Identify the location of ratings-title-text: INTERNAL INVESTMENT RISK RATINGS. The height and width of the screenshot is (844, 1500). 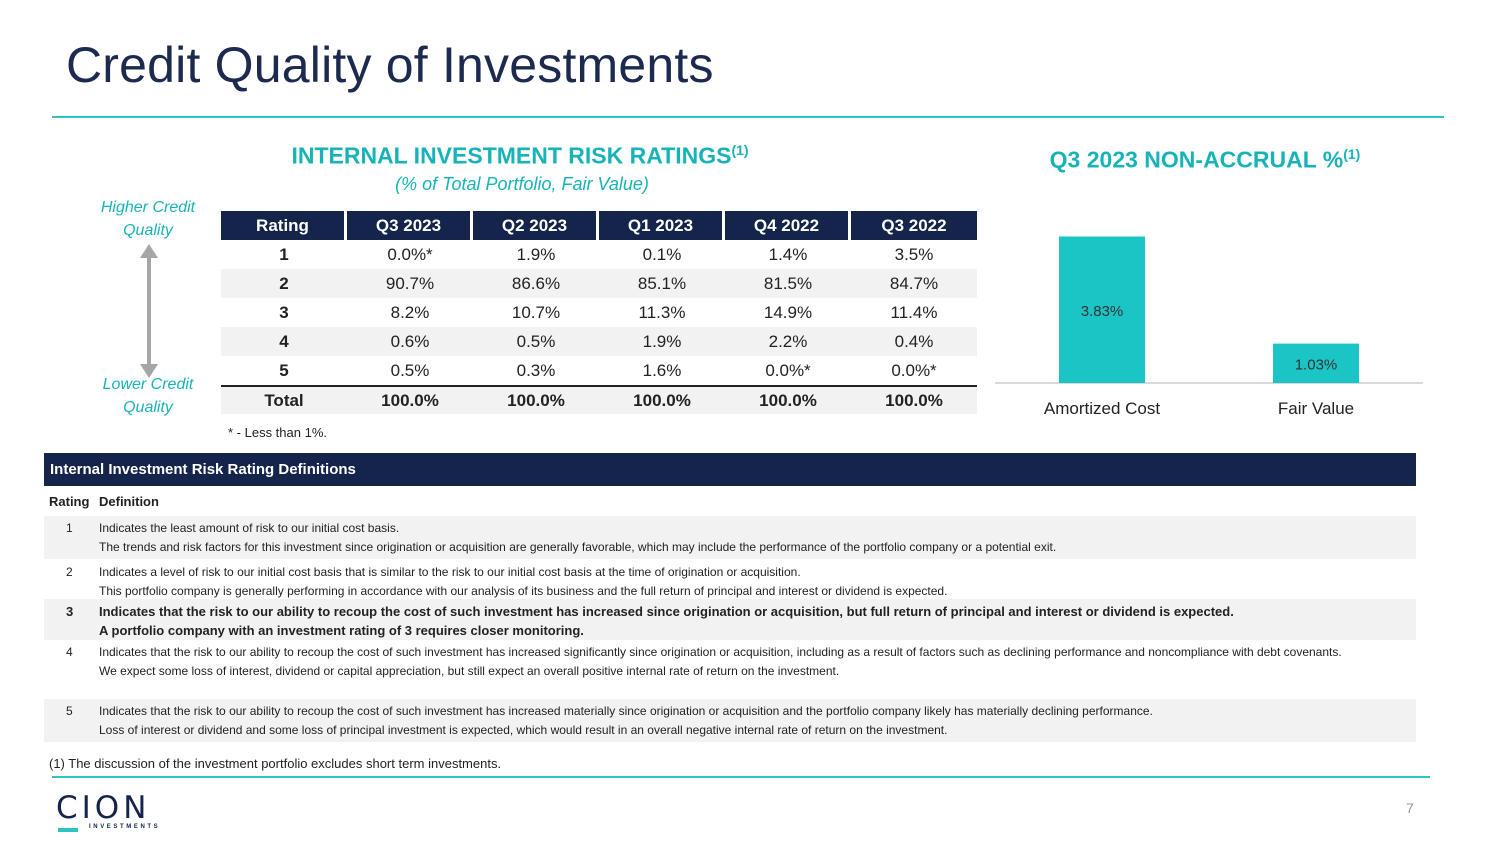
(511, 155).